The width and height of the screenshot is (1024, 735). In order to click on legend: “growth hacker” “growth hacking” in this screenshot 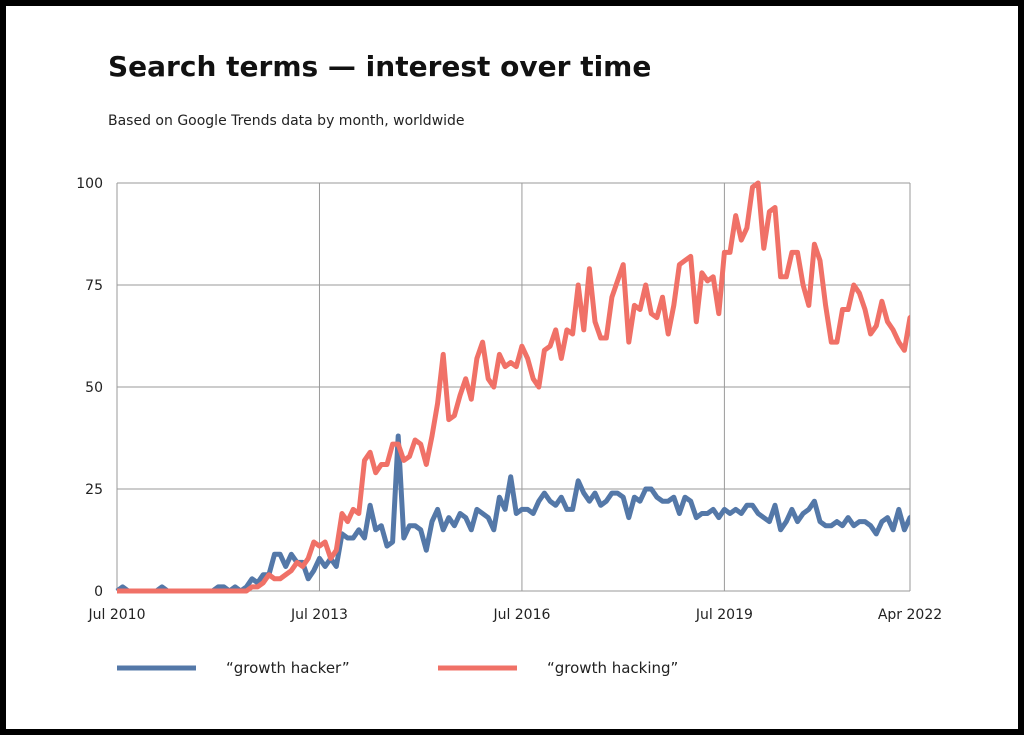, I will do `click(397, 668)`.